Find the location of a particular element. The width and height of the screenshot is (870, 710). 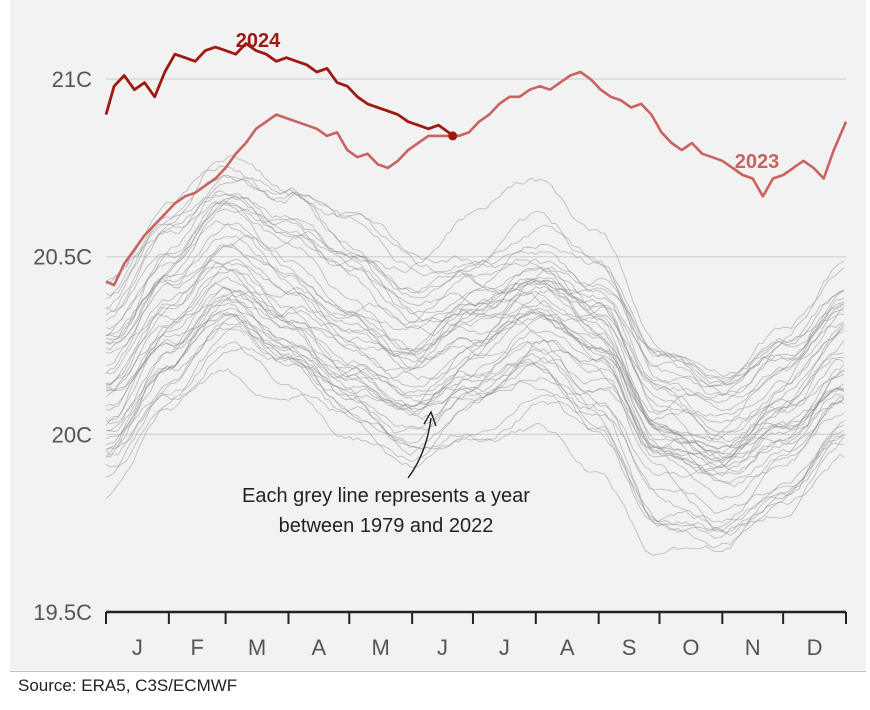

grey-lines-note-line2: between 1979 and 2022 is located at coordinates (386, 526).